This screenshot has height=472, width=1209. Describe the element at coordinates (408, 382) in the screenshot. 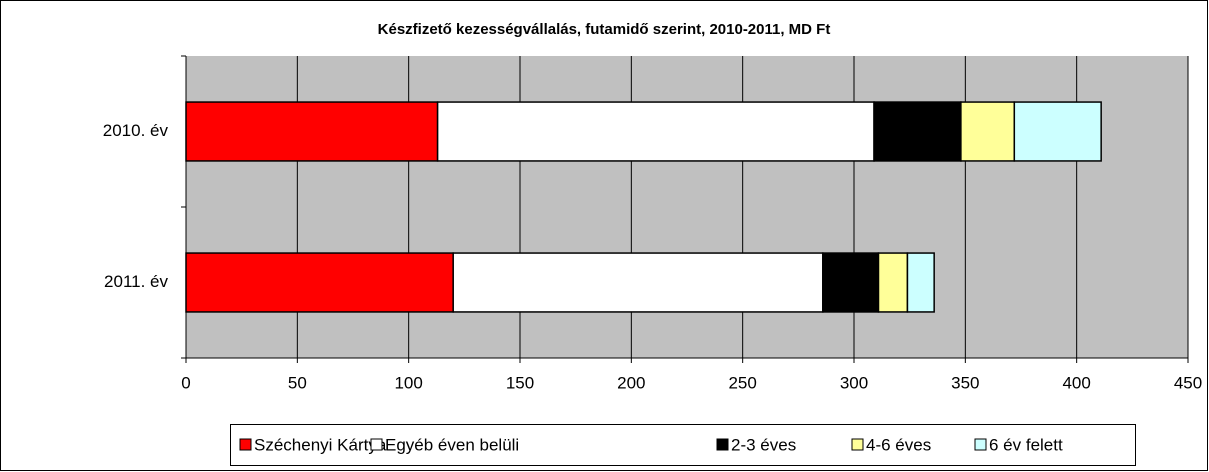

I see `x-tick-label: 100` at that location.